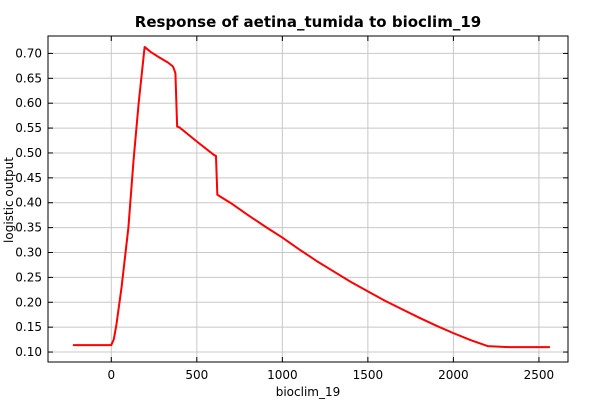 Image resolution: width=600 pixels, height=404 pixels. I want to click on x-tick-label: 2500, so click(539, 375).